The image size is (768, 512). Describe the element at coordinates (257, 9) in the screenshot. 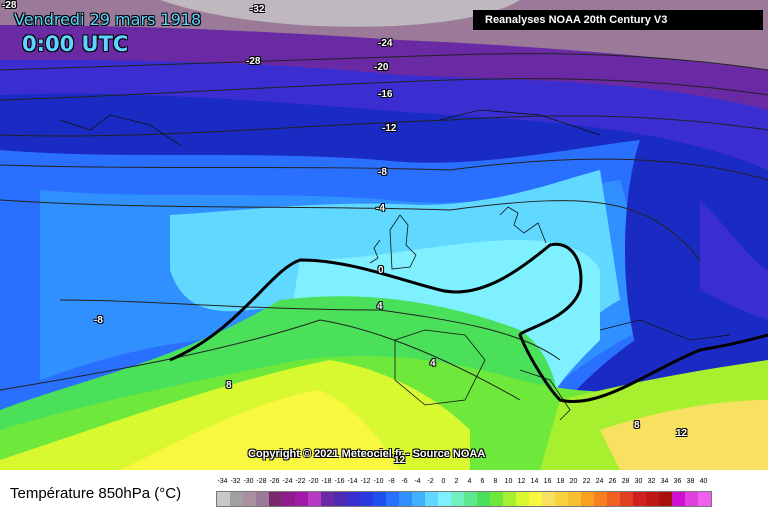

I see `isotherm-label: -32` at that location.